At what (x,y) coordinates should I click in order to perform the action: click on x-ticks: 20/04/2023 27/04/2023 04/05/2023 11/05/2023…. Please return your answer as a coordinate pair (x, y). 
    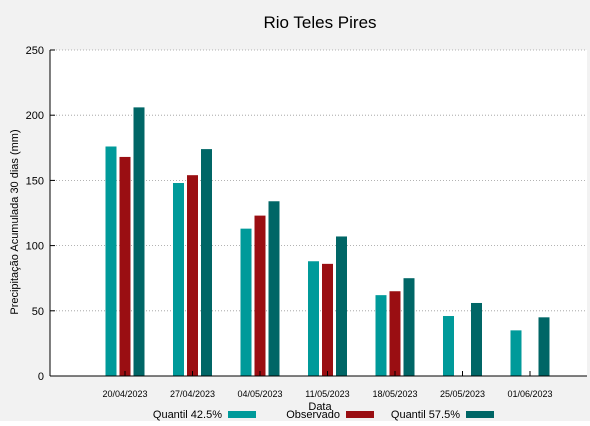
    Looking at the image, I should click on (327, 385).